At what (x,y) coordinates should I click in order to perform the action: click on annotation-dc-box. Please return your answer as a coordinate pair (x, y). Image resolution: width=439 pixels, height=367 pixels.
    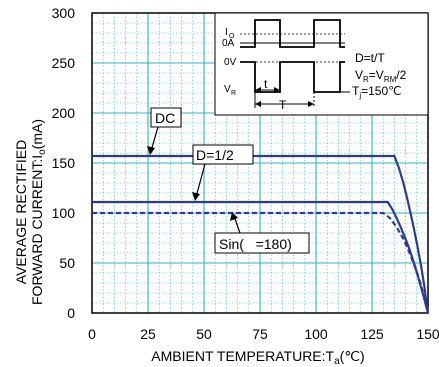
    Looking at the image, I should click on (166, 117).